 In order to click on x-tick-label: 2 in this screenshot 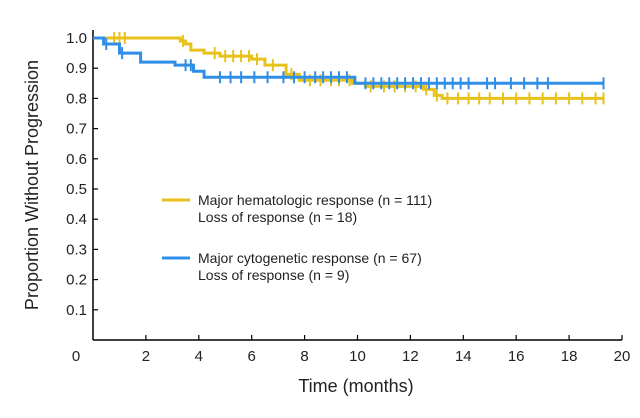, I will do `click(146, 356)`.